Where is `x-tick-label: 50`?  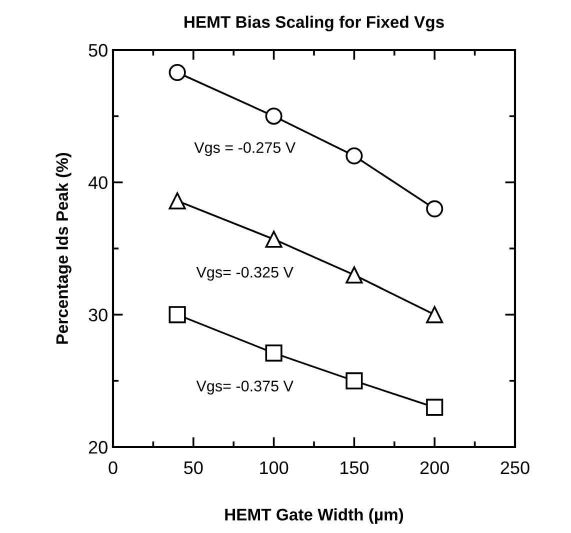
x-tick-label: 50 is located at coordinates (193, 467).